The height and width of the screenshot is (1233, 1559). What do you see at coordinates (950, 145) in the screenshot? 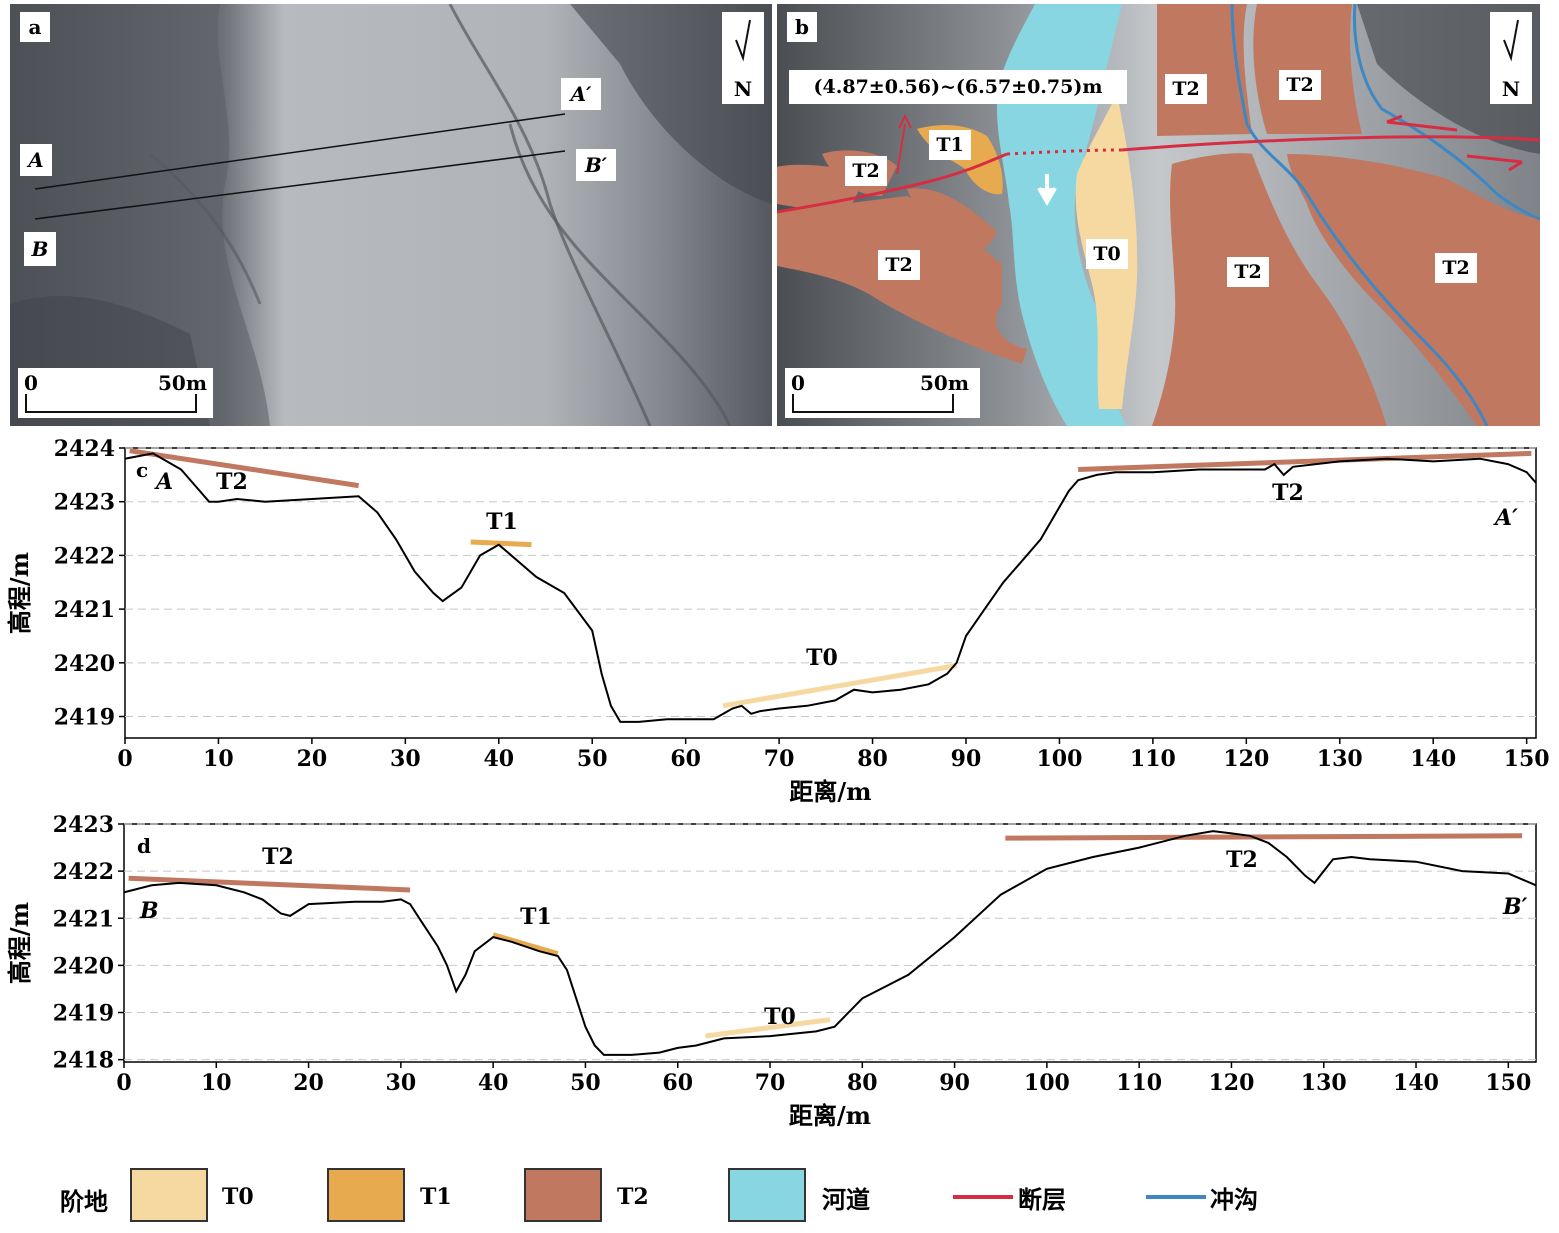
I see `unit-label-t1: T1` at bounding box center [950, 145].